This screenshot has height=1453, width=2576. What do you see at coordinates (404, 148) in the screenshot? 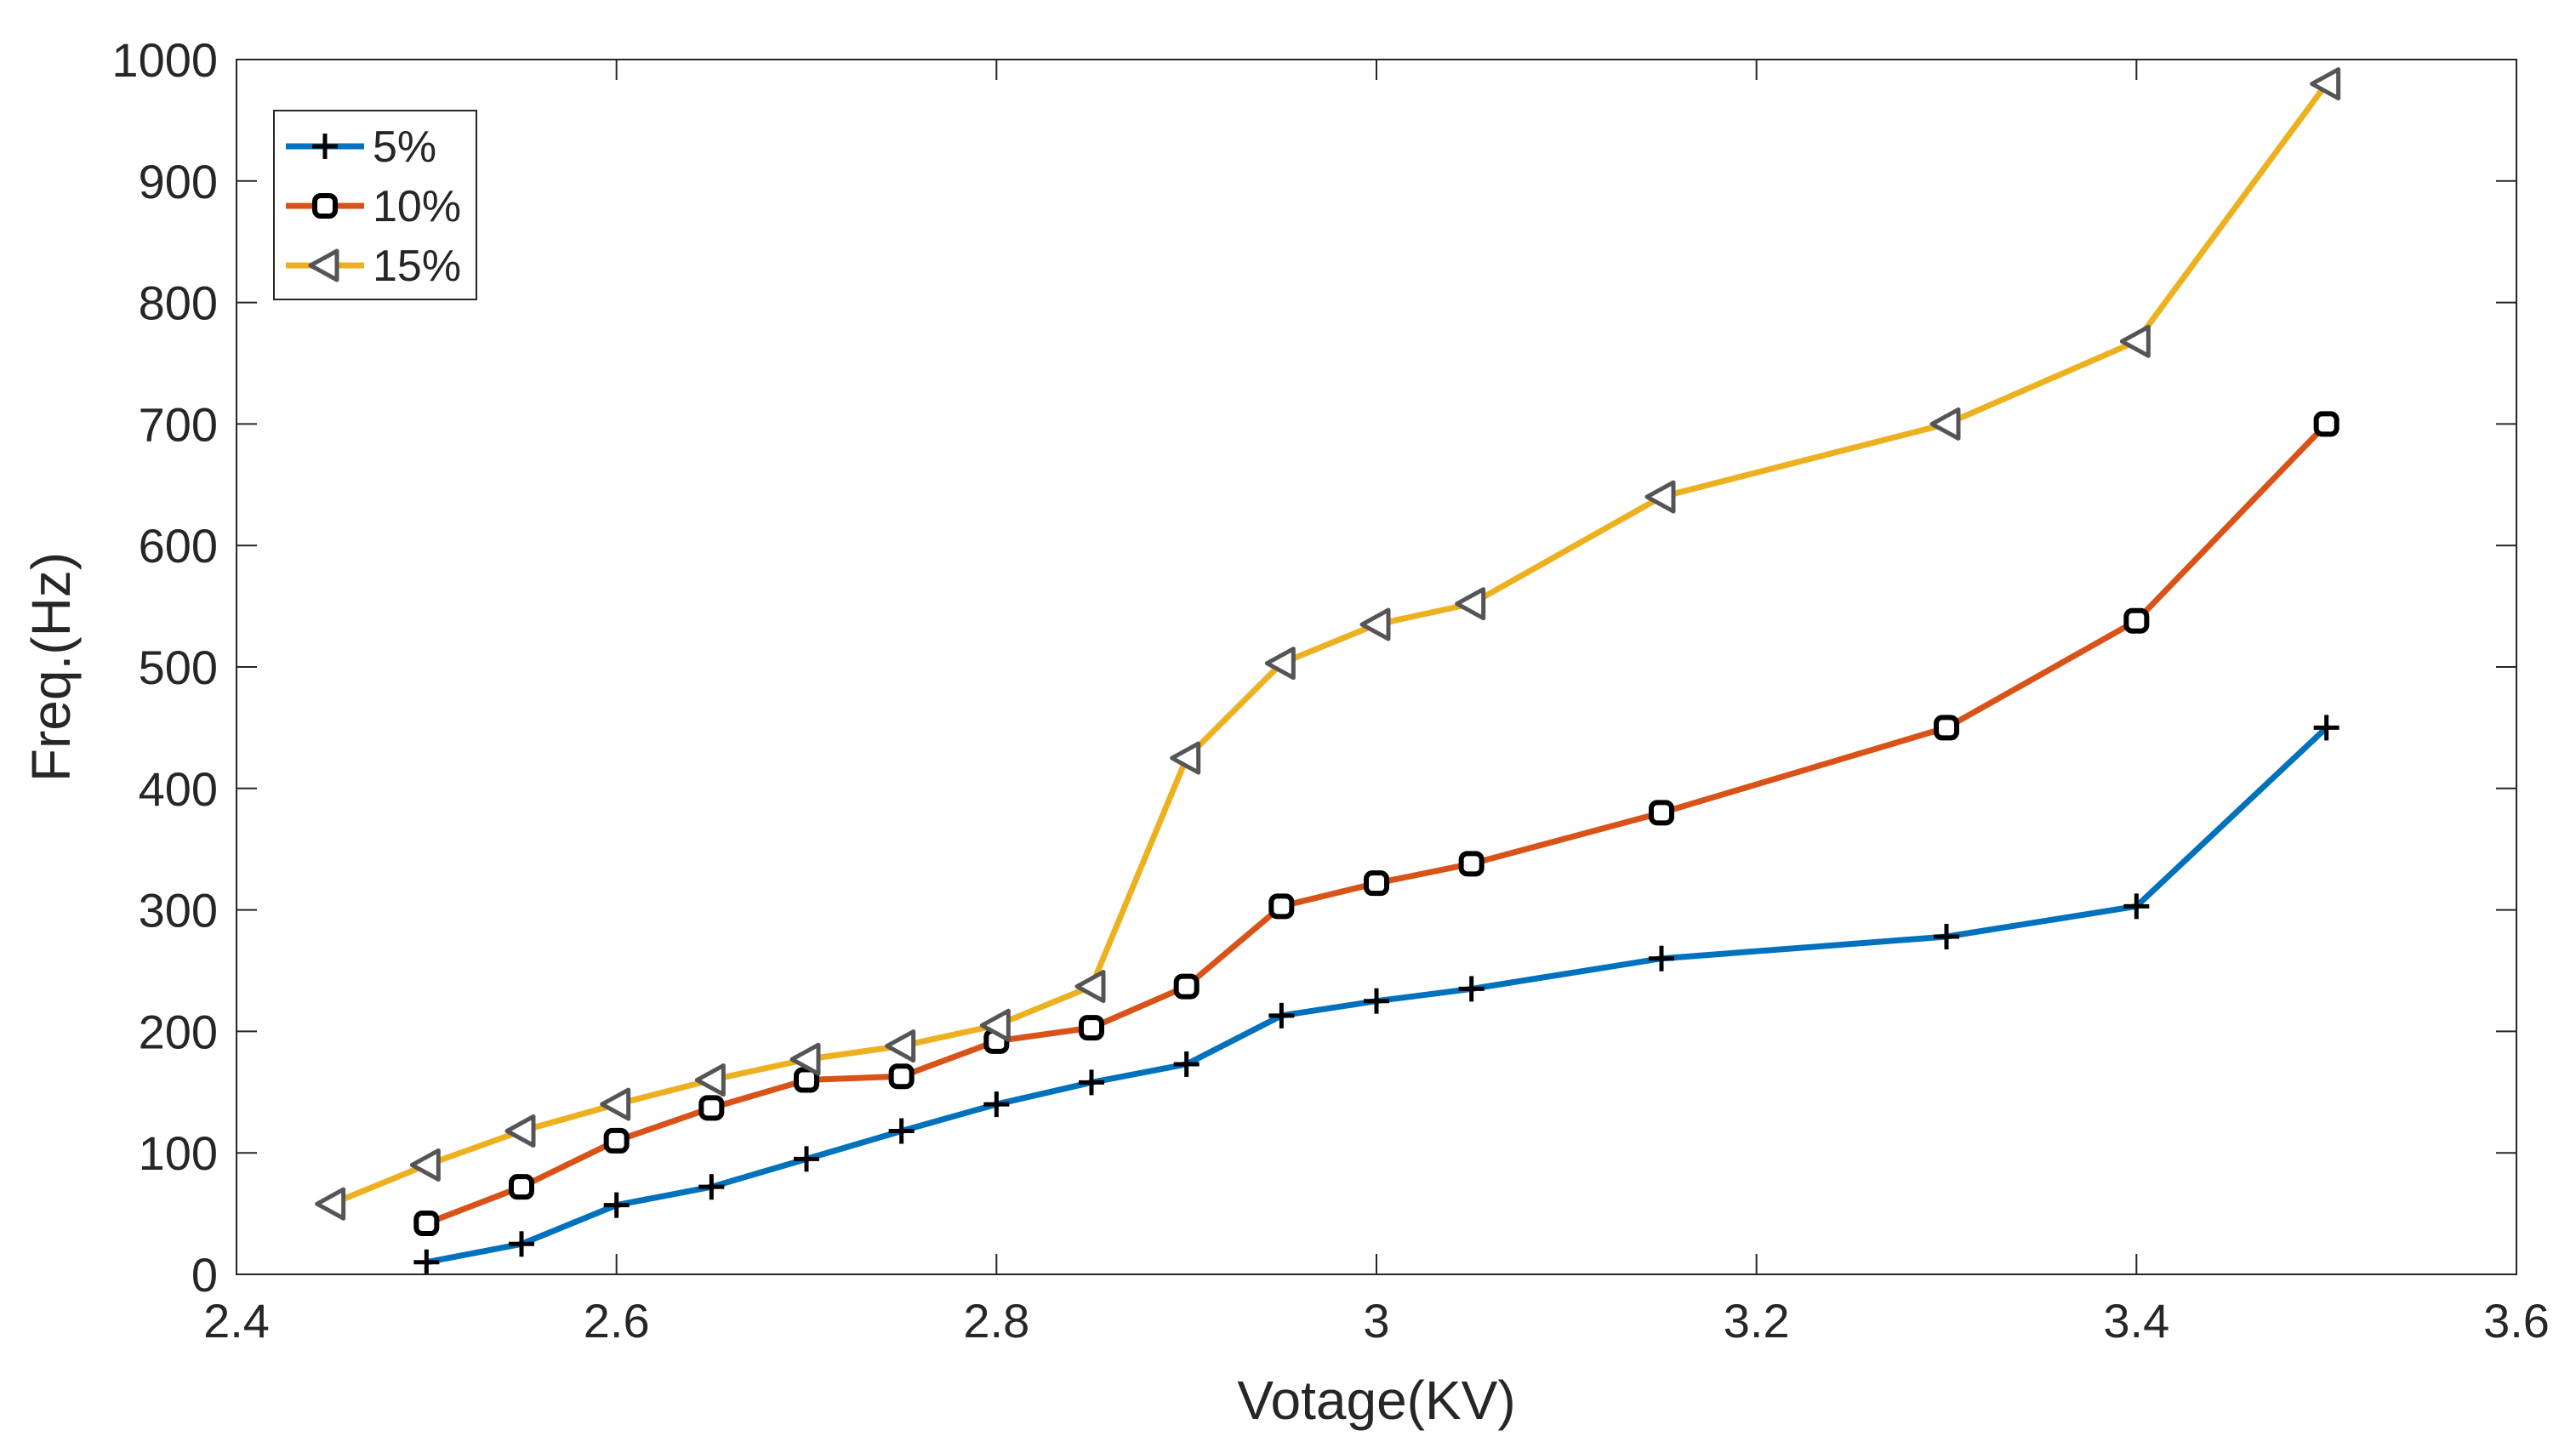
I see `legend-label: 5%` at bounding box center [404, 148].